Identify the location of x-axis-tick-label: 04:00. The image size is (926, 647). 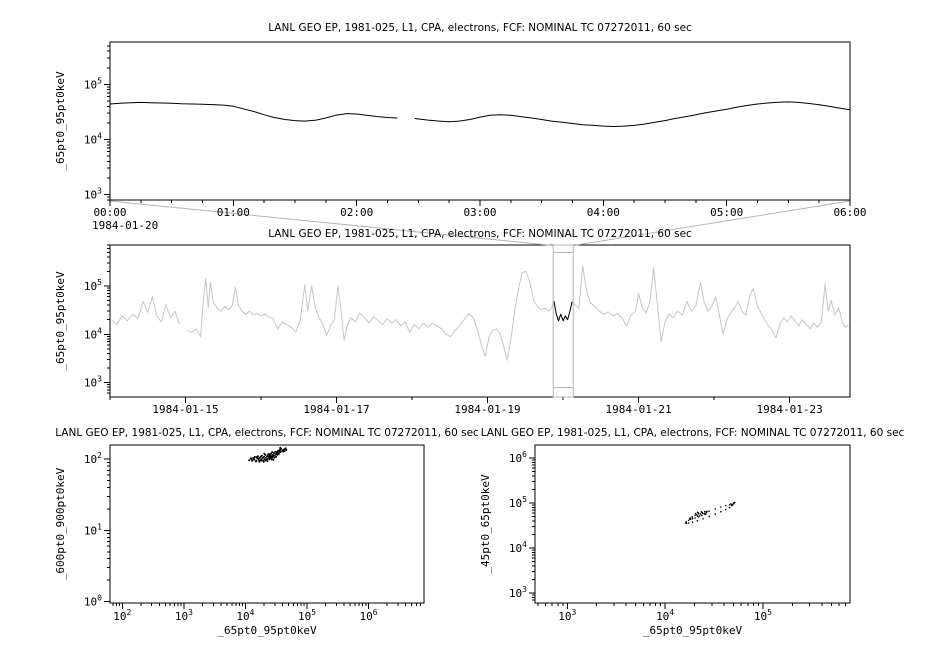
(603, 212).